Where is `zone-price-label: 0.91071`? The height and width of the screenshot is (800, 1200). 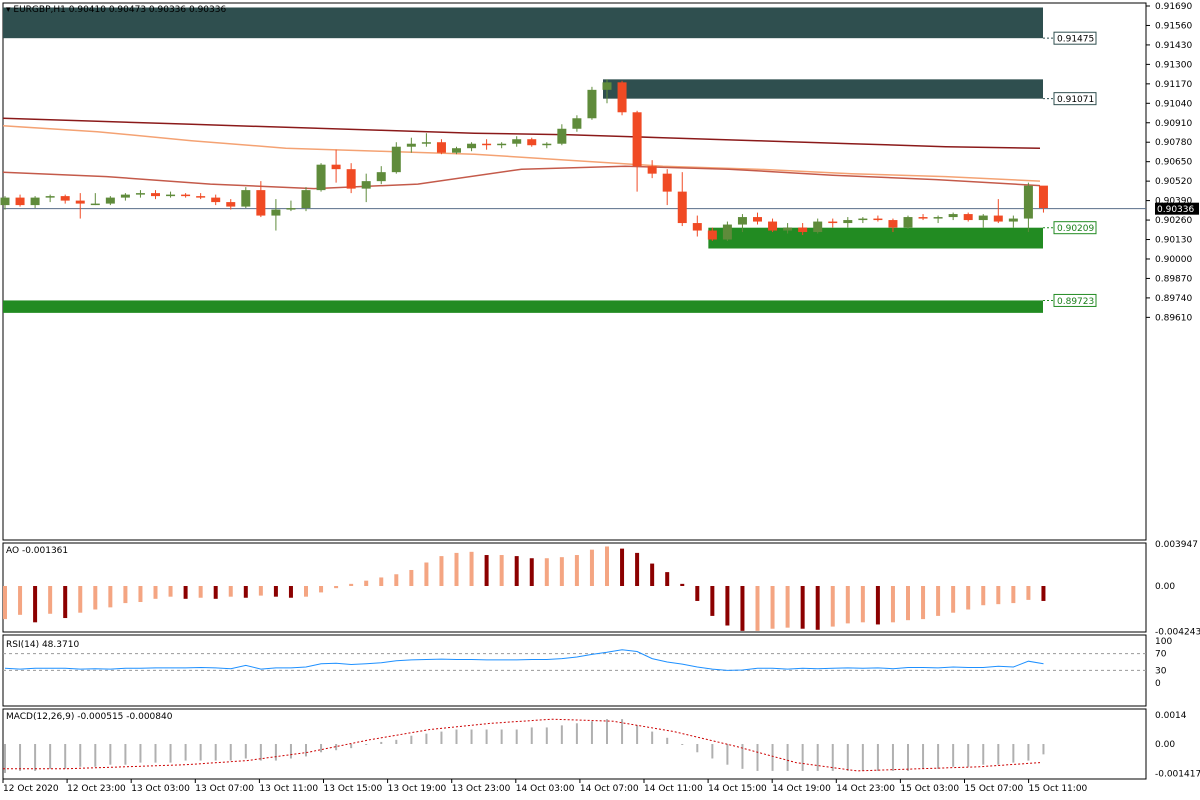 zone-price-label: 0.91071 is located at coordinates (1075, 100).